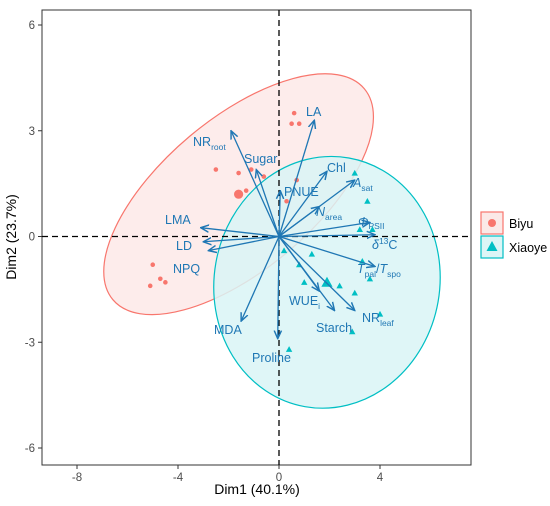  What do you see at coordinates (379, 270) in the screenshot?
I see `label-Tpal-Tspo: Tpal/Tspo` at bounding box center [379, 270].